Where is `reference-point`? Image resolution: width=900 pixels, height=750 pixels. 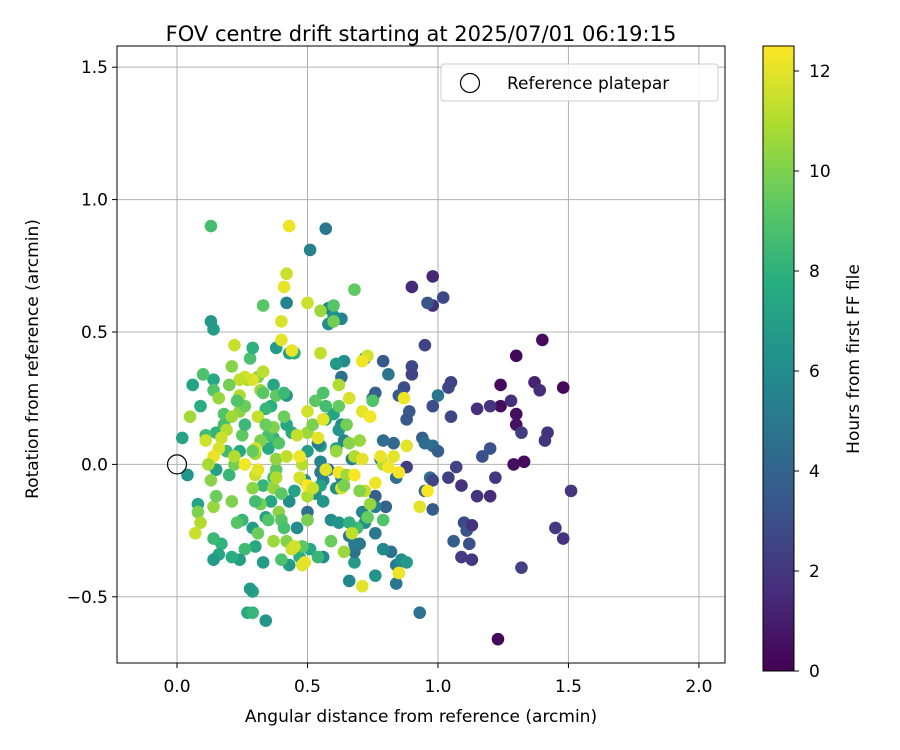
reference-point is located at coordinates (177, 464).